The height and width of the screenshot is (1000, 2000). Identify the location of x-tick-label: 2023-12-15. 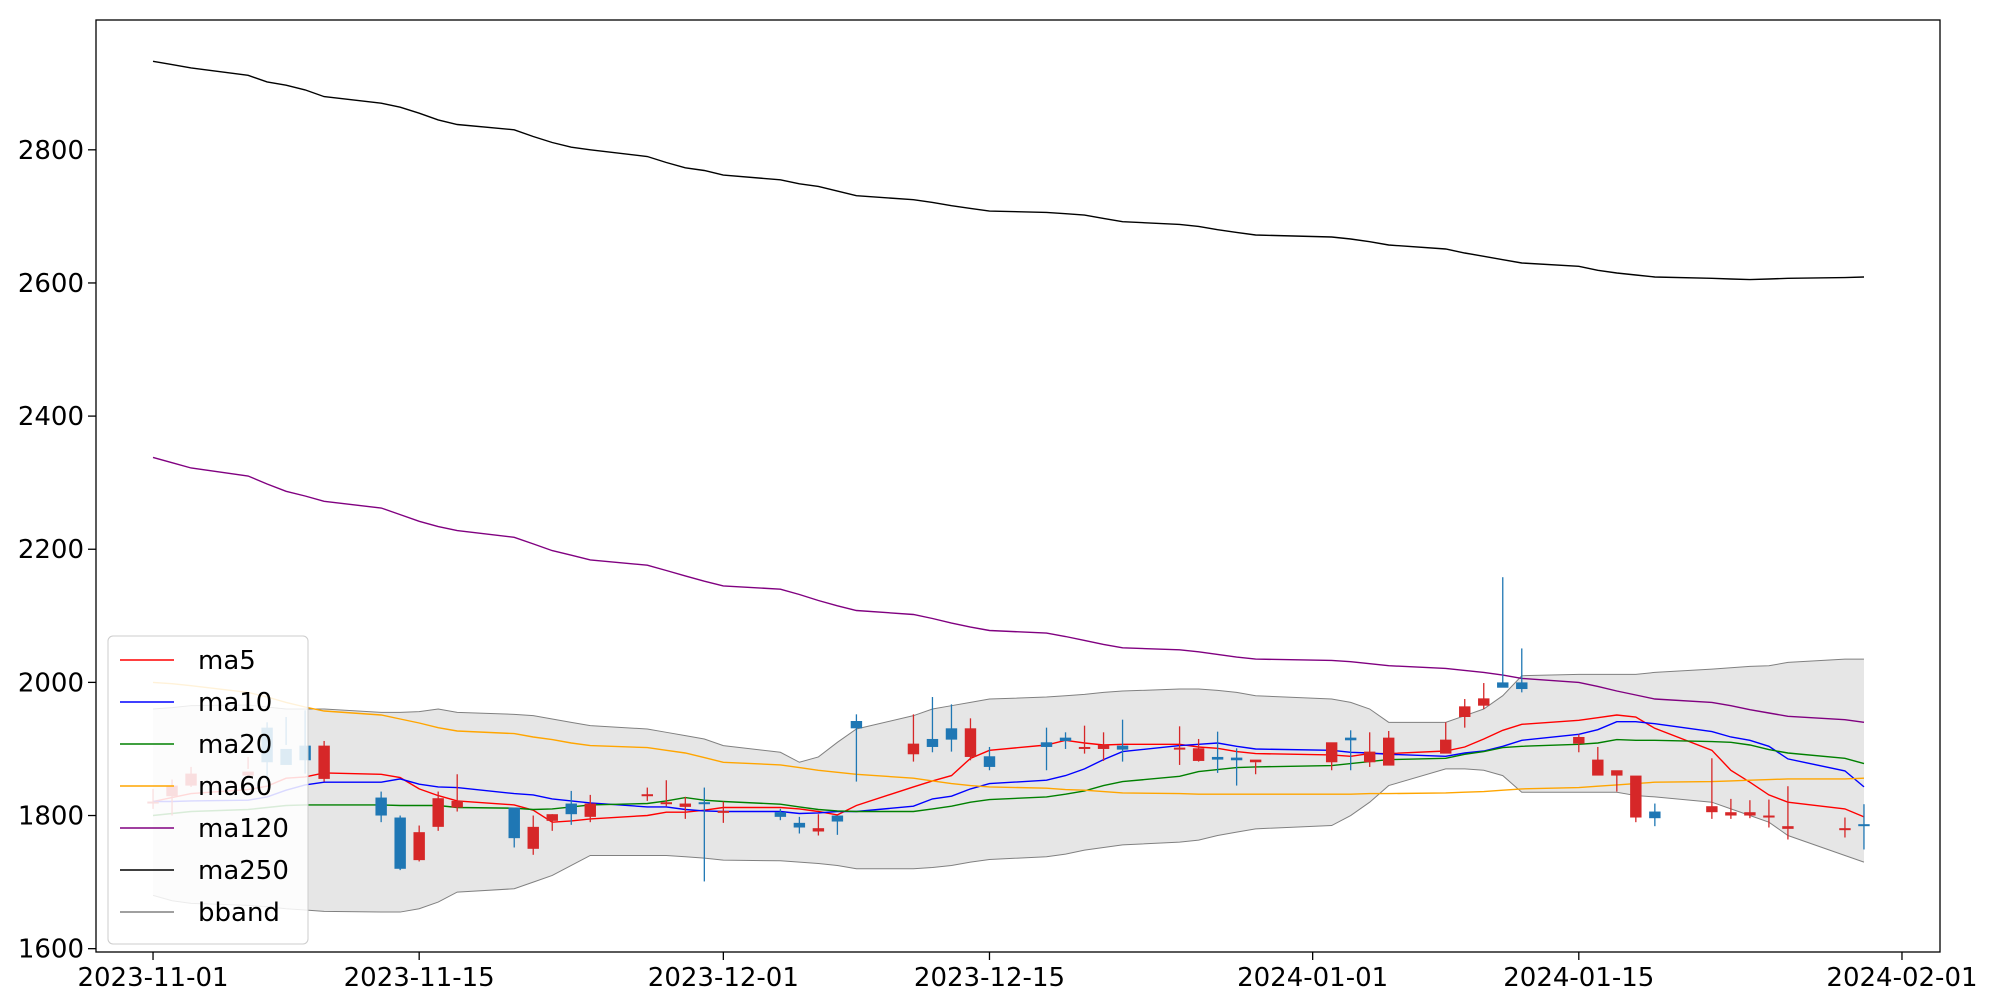
(989, 978).